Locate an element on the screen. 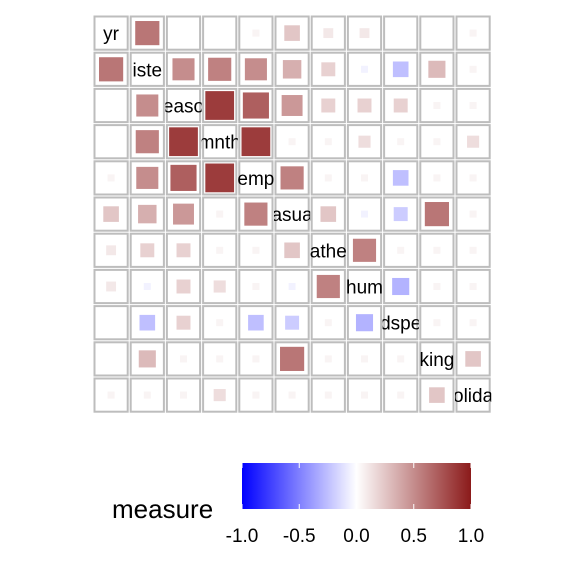 The width and height of the screenshot is (576, 576). legend-tick-label: 1.0 is located at coordinates (471, 536).